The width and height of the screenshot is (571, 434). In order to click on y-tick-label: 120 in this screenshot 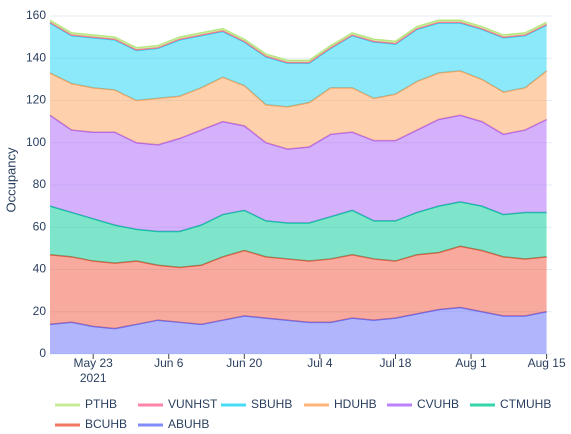, I will do `click(36, 100)`.